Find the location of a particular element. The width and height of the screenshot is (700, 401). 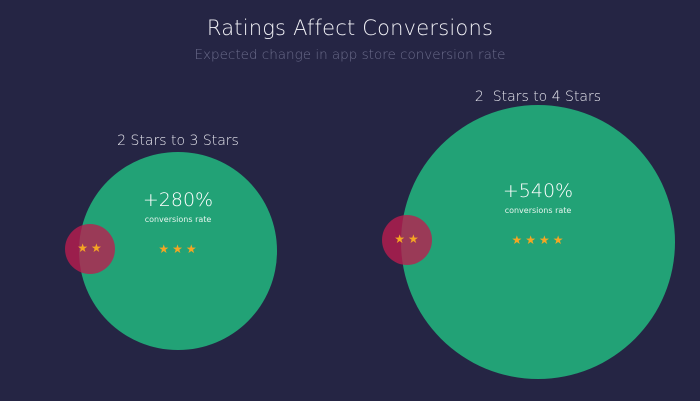

comparison-label: 2 Stars to 3 Stars is located at coordinates (178, 141).